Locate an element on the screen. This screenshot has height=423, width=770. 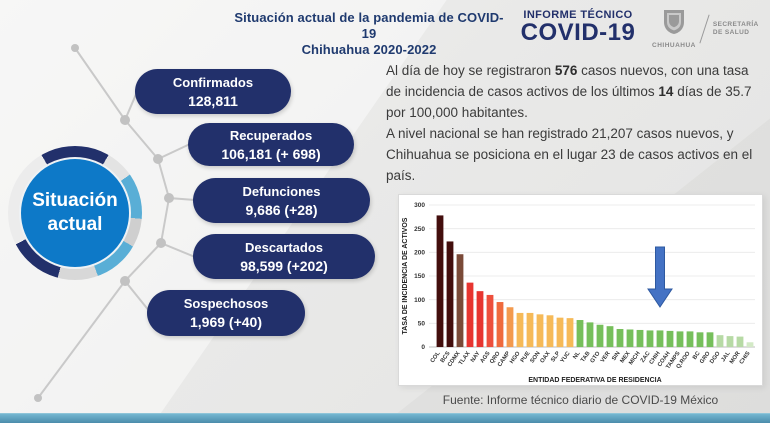
stat-pill-confirmados: Confirmados 128,811 is located at coordinates (213, 91).